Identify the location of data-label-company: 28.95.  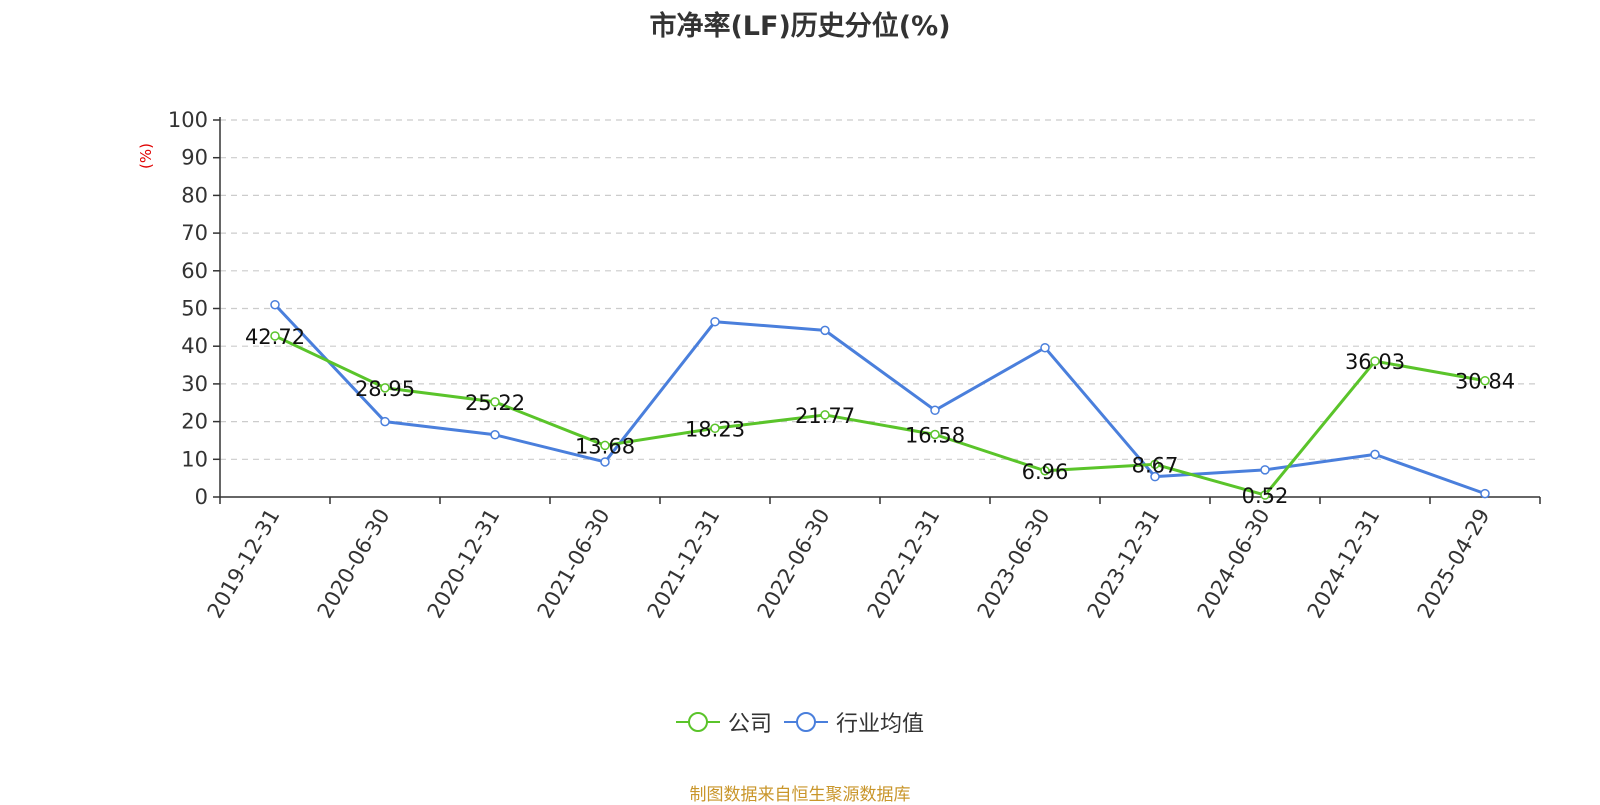
(385, 389).